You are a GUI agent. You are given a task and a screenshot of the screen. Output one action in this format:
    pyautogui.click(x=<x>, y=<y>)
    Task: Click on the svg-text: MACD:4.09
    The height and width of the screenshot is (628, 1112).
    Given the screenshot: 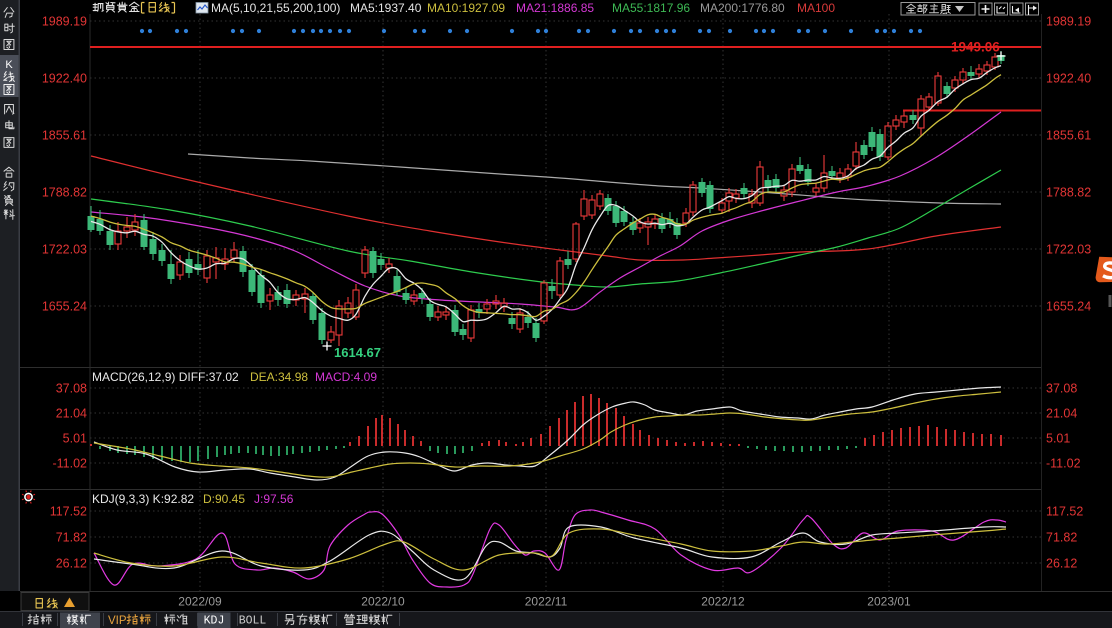 What is the action you would take?
    pyautogui.click(x=346, y=377)
    